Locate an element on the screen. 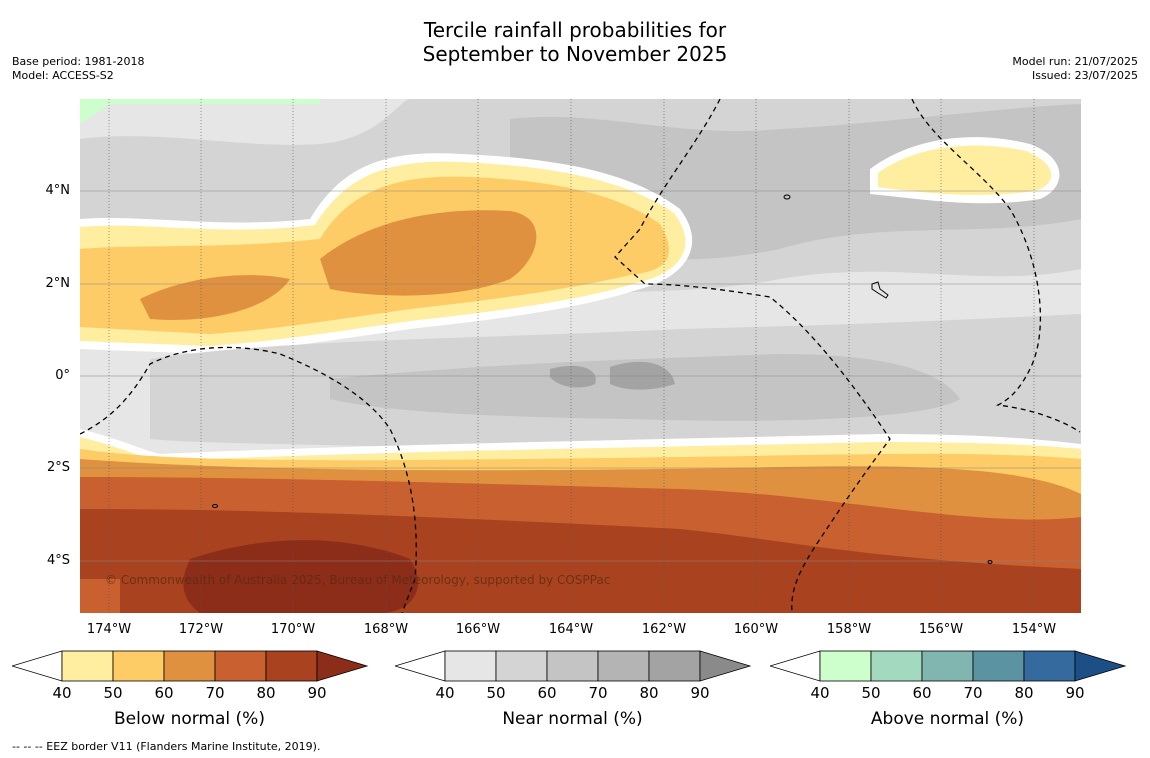  lon-label-164w: 164°W is located at coordinates (571, 629).